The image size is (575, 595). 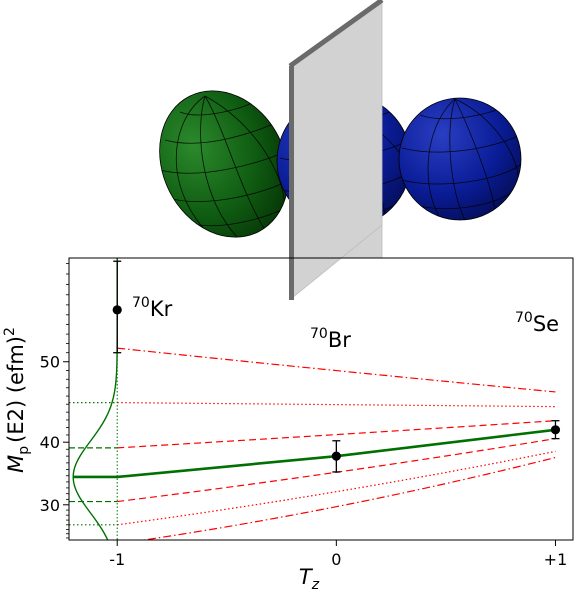 I want to click on label-70br-mass: 70, so click(x=319, y=334).